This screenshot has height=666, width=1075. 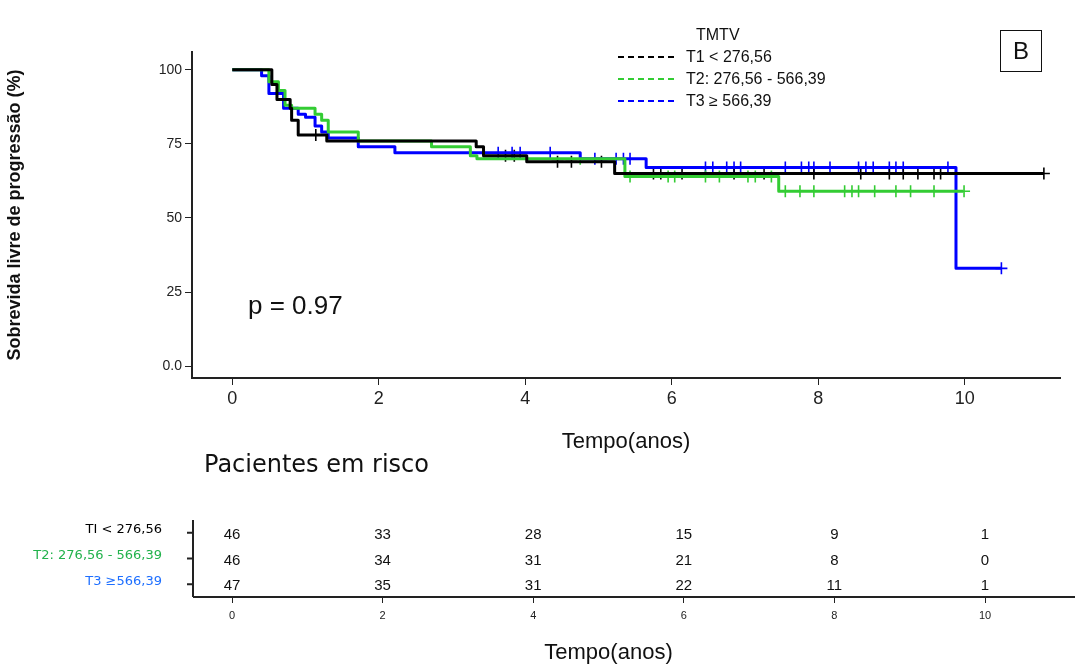 What do you see at coordinates (985, 559) in the screenshot?
I see `data-label: 0` at bounding box center [985, 559].